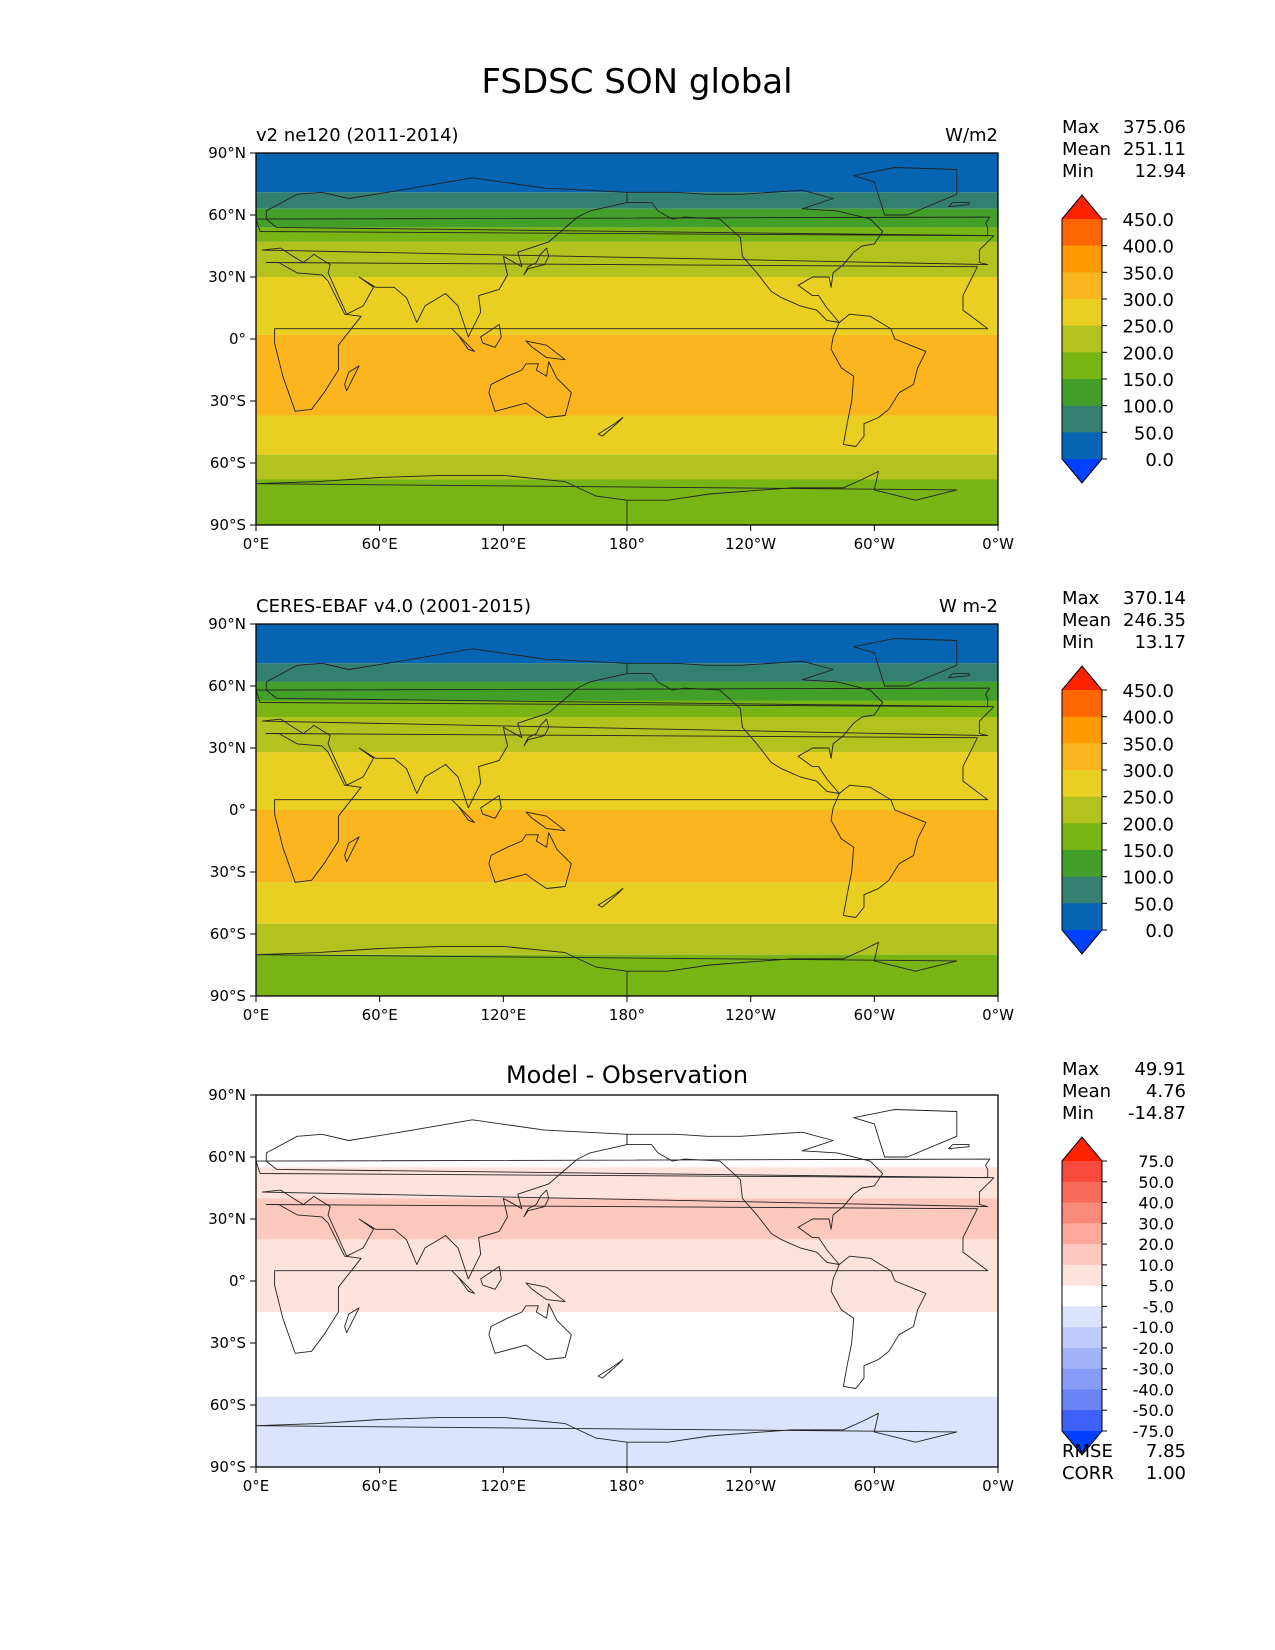 This screenshot has height=1650, width=1275. I want to click on lat-tick-label: 60°S, so click(228, 934).